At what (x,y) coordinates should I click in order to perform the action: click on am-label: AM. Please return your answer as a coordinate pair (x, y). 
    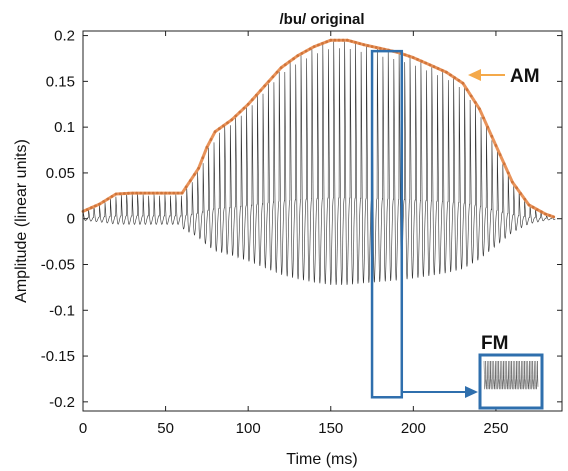
    Looking at the image, I should click on (525, 76).